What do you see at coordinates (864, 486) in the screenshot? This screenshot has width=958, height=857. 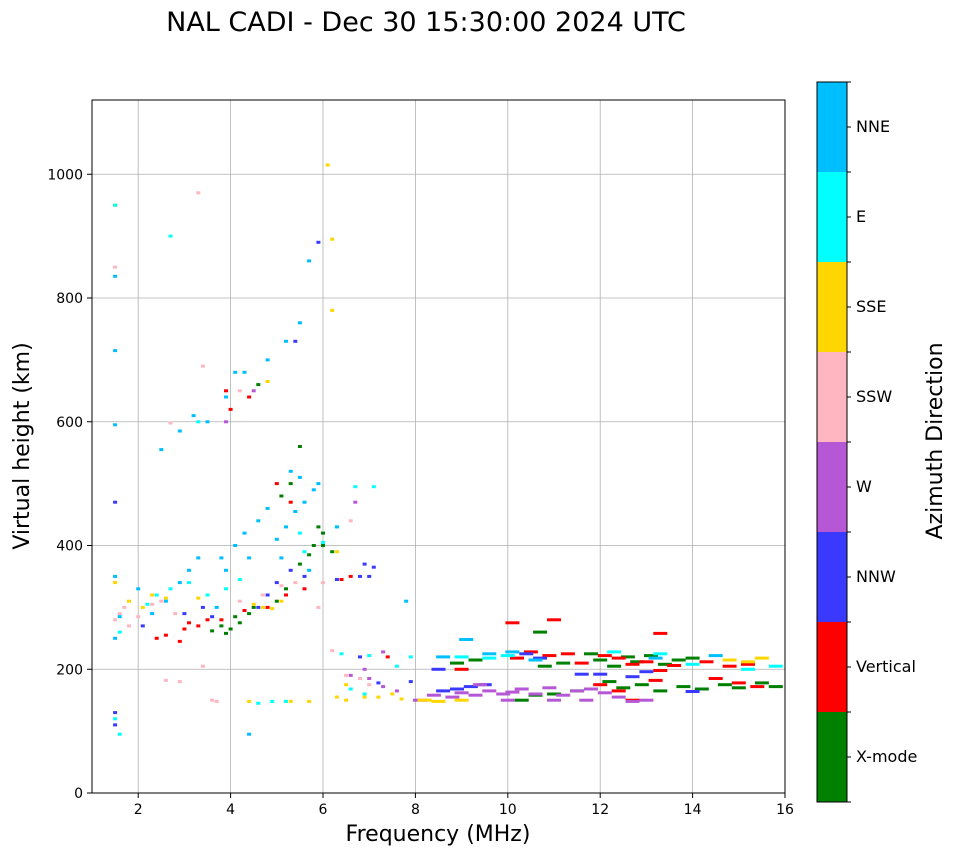 I see `colorbar-tick-label: W` at bounding box center [864, 486].